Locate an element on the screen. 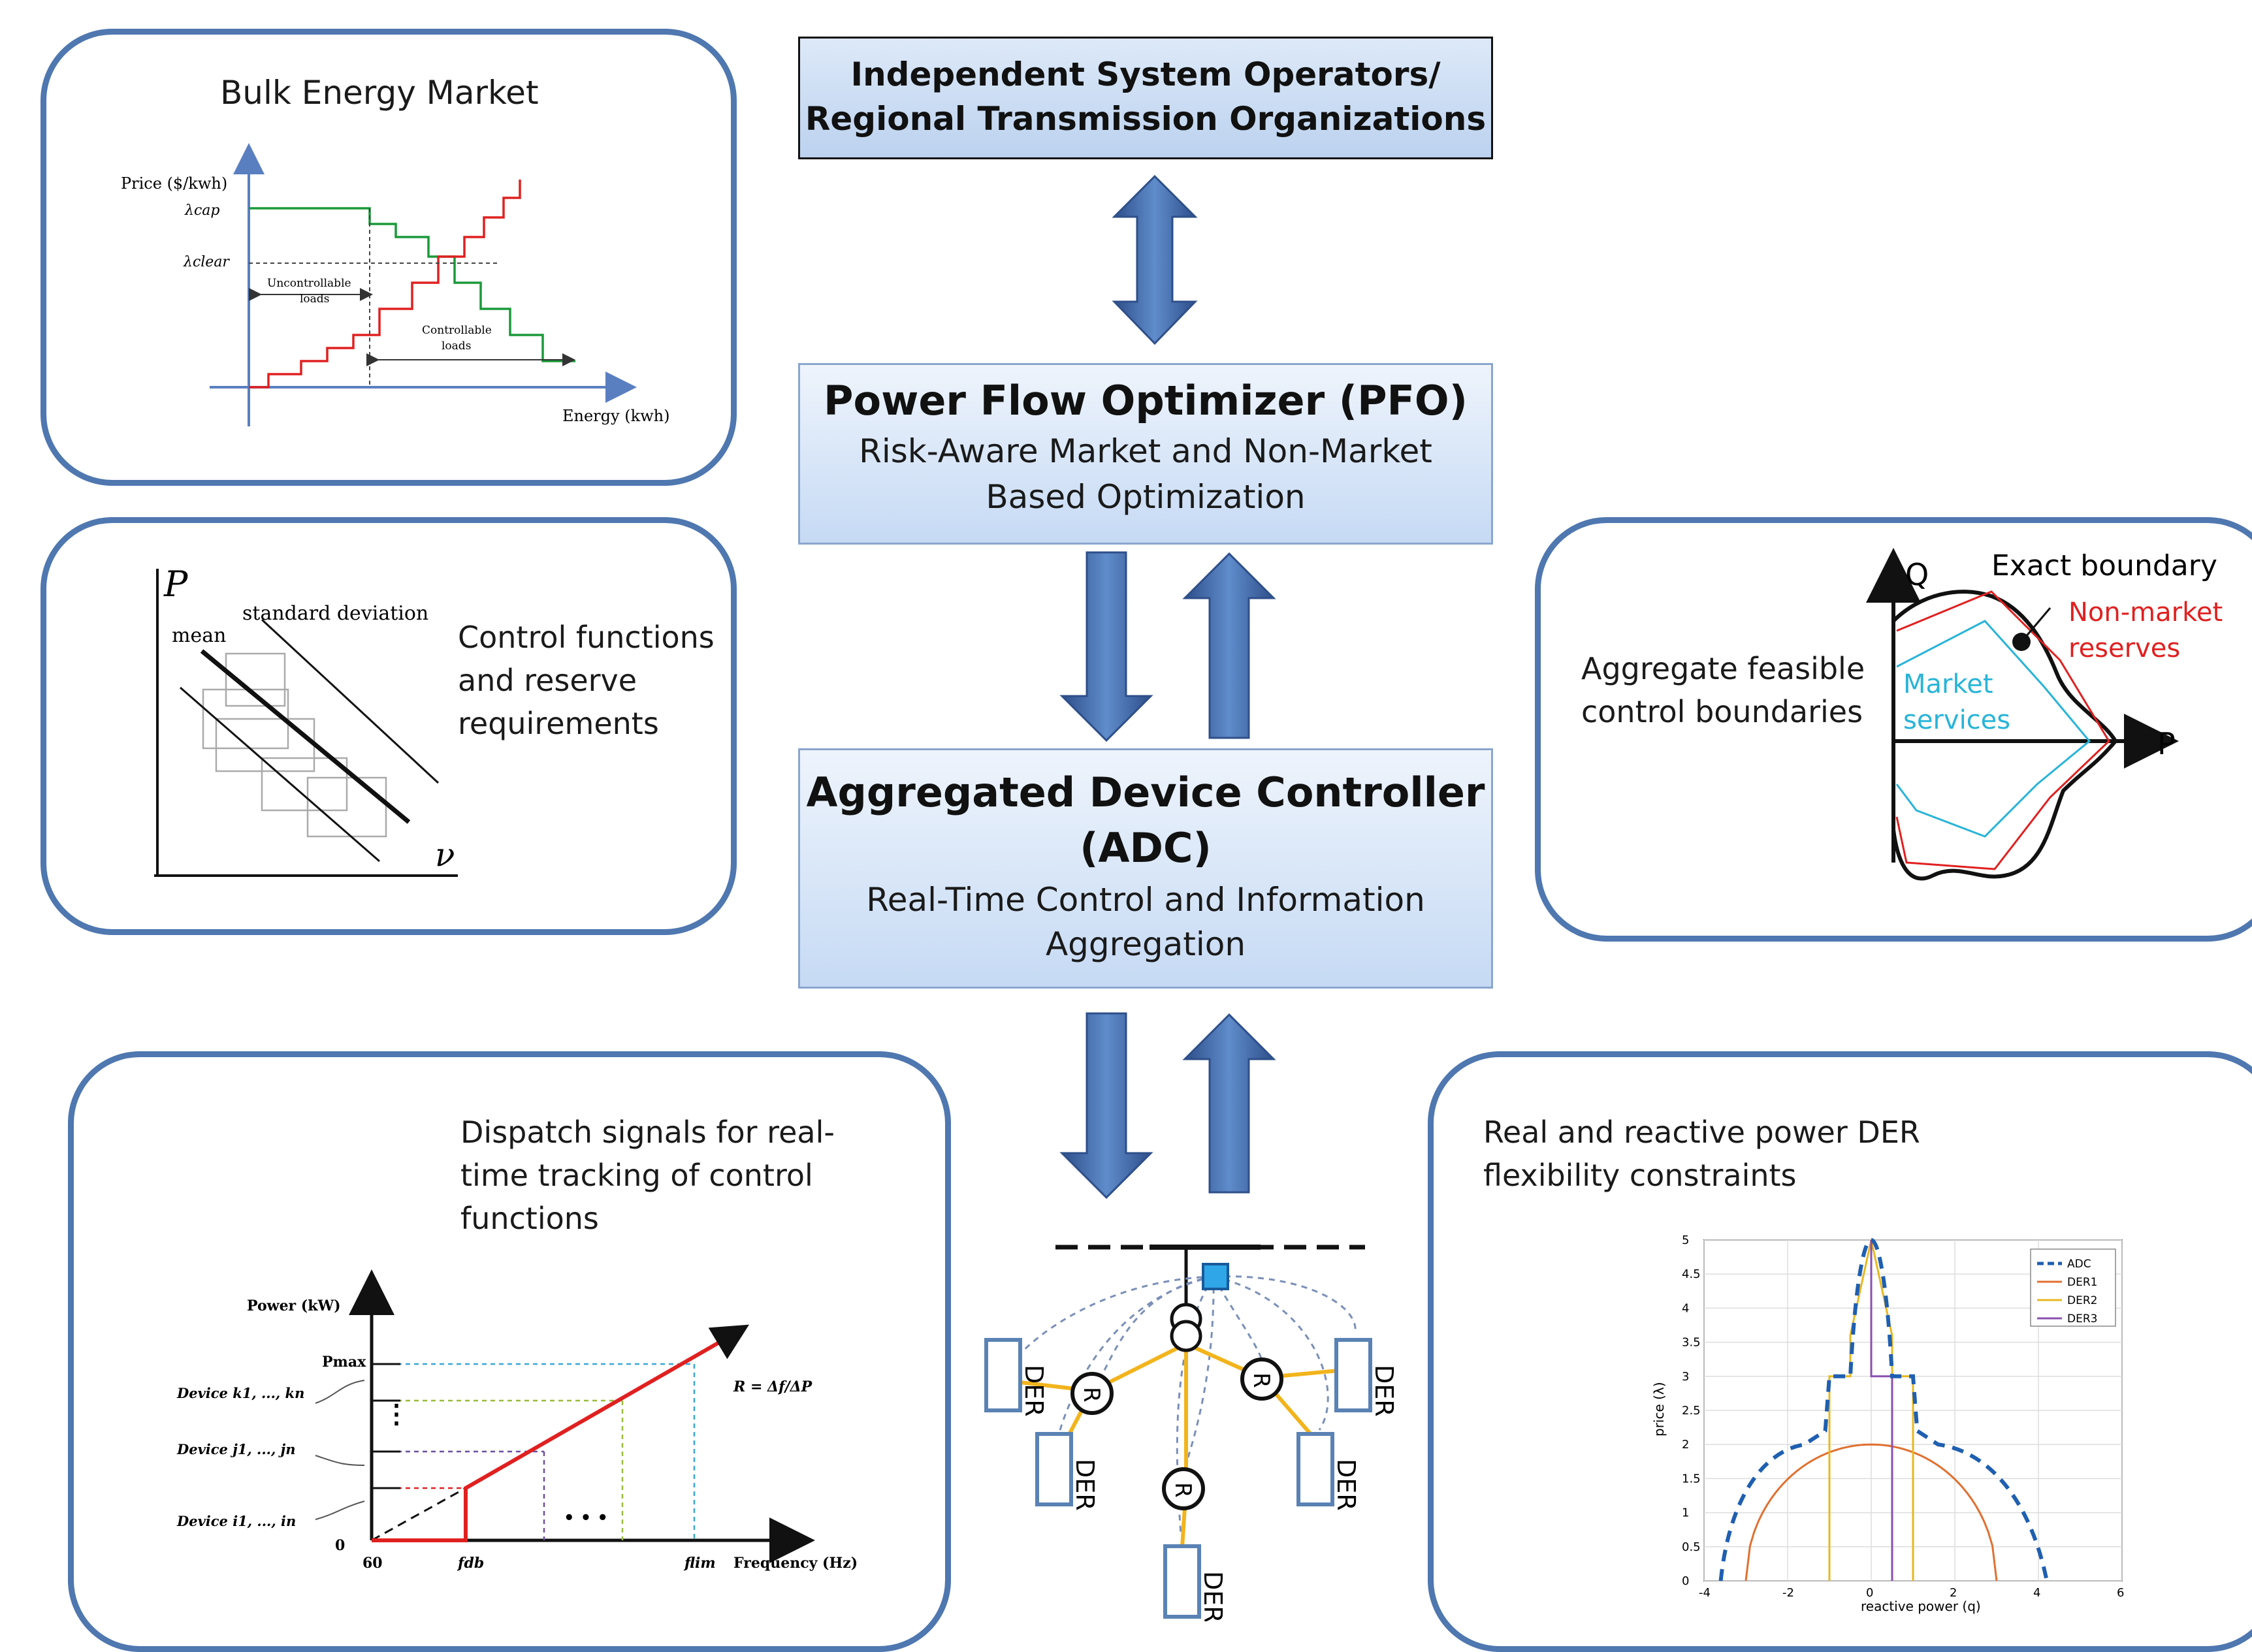 The width and height of the screenshot is (2252, 1652). vertical-dots: ⋮ is located at coordinates (396, 1414).